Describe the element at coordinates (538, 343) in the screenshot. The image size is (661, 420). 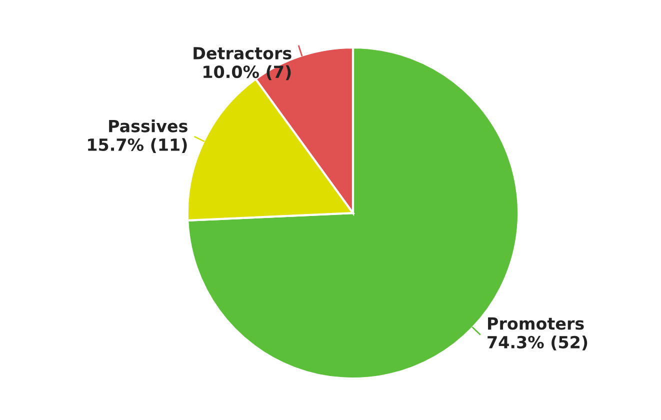
I see `data-label: 74.3% (52)` at that location.